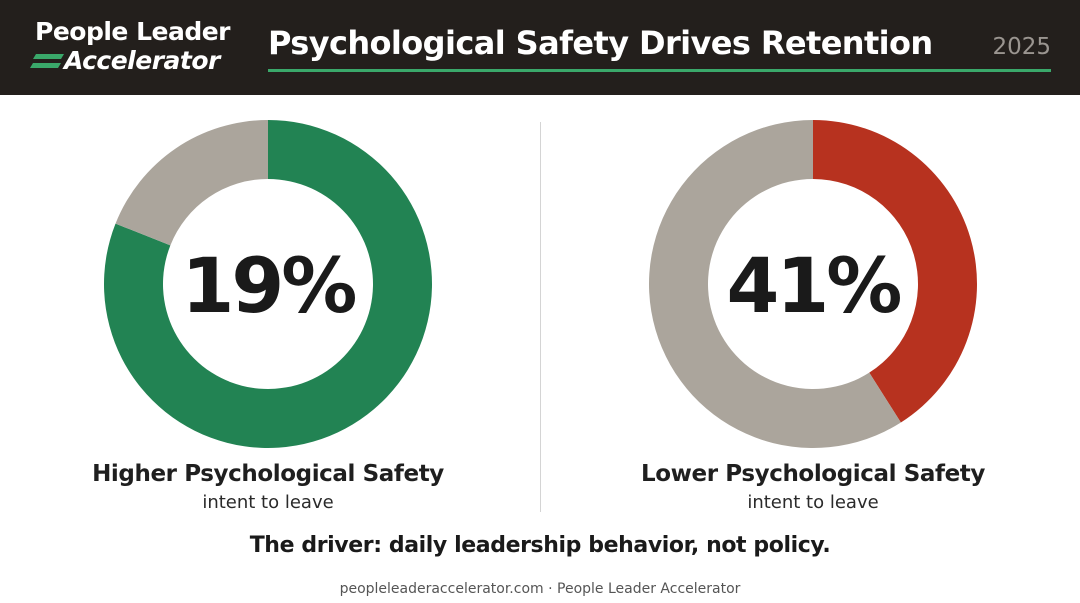 Image resolution: width=1080 pixels, height=603 pixels. What do you see at coordinates (47, 61) in the screenshot?
I see `logo-stripes-icon` at bounding box center [47, 61].